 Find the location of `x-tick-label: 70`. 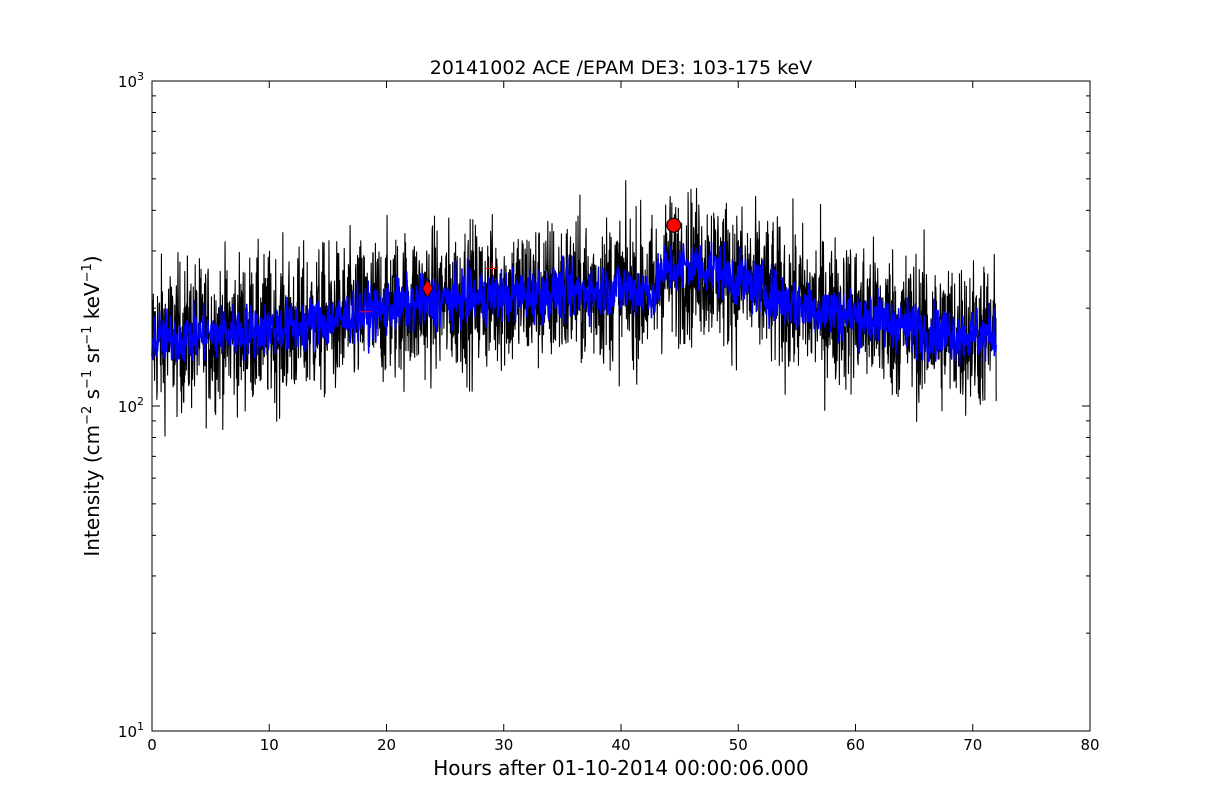

x-tick-label: 70 is located at coordinates (972, 745).